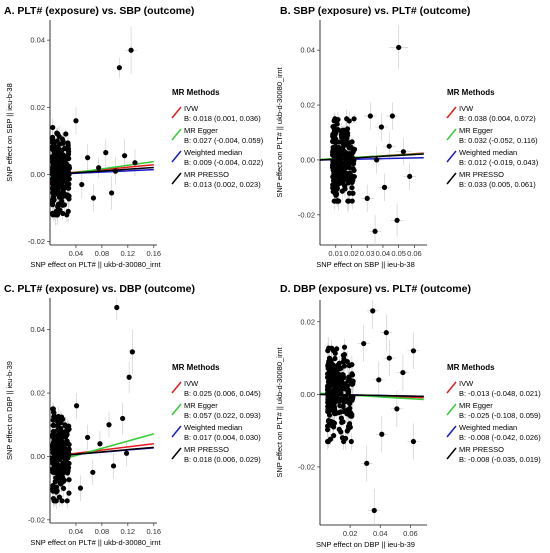 The width and height of the screenshot is (550, 553). What do you see at coordinates (500, 459) in the screenshot?
I see `legend-estimate: B: -0.008 (-0.035, 0.019)` at bounding box center [500, 459].